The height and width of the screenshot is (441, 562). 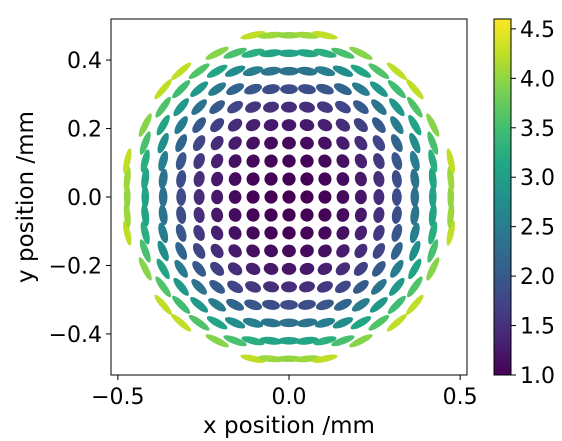 I want to click on colorbar-tick-label: 3.5, so click(x=537, y=129).